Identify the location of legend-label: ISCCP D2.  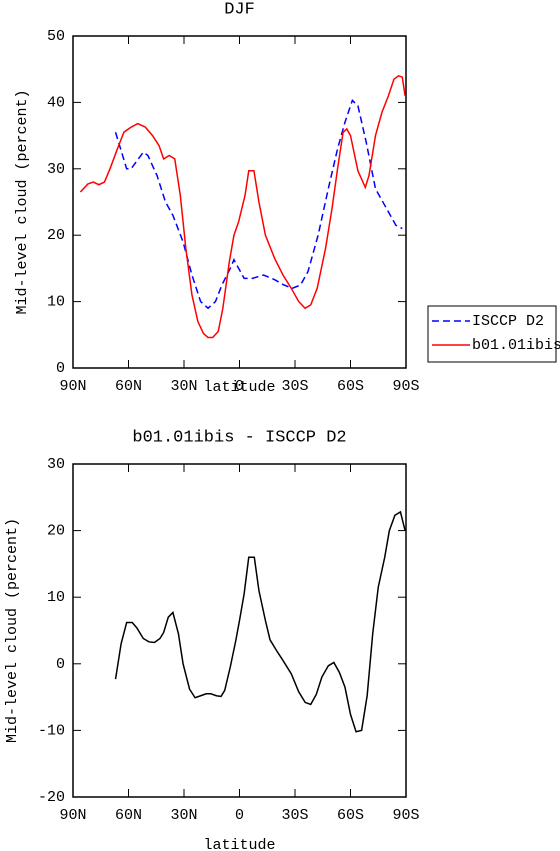
(508, 321).